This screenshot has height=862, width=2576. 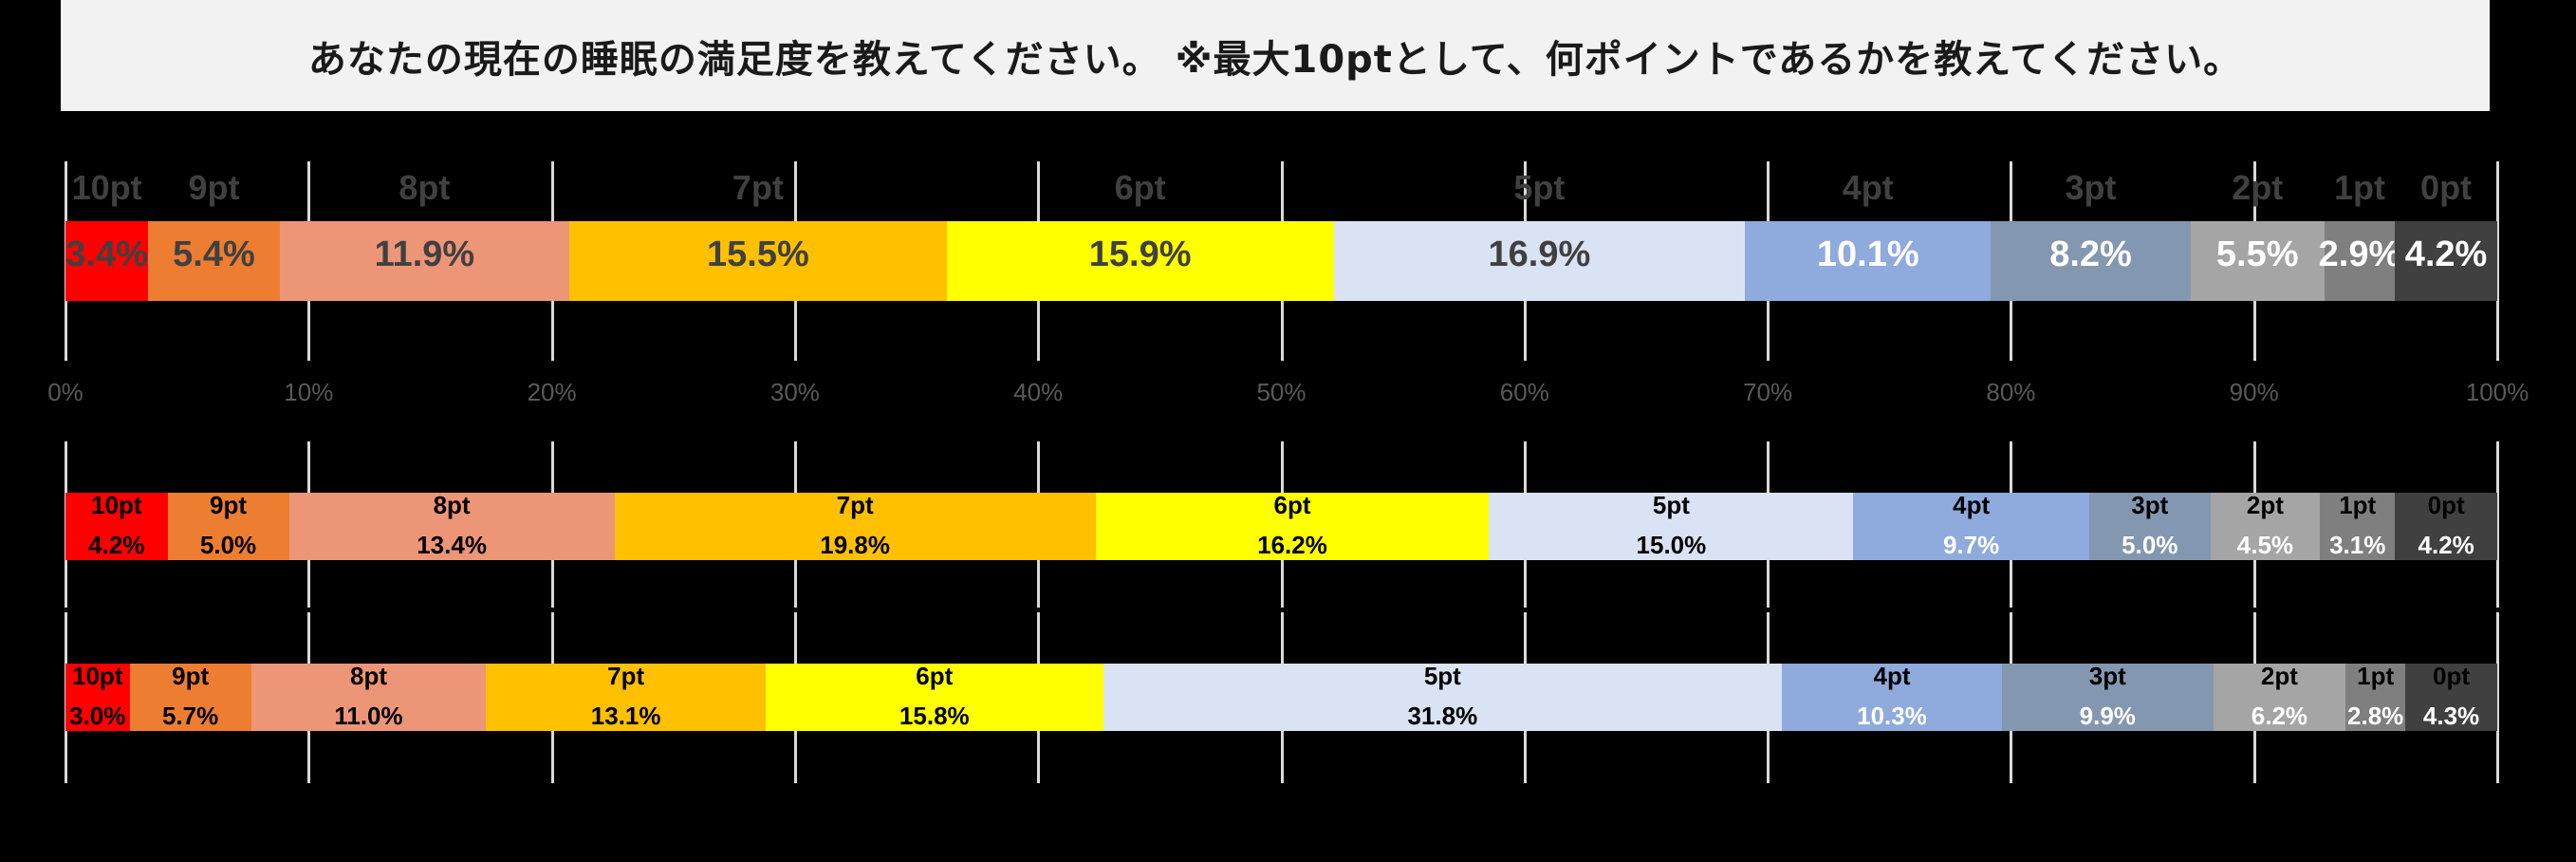 I want to click on bar-segment-1pt: 1pt 3.1%, so click(x=2358, y=525).